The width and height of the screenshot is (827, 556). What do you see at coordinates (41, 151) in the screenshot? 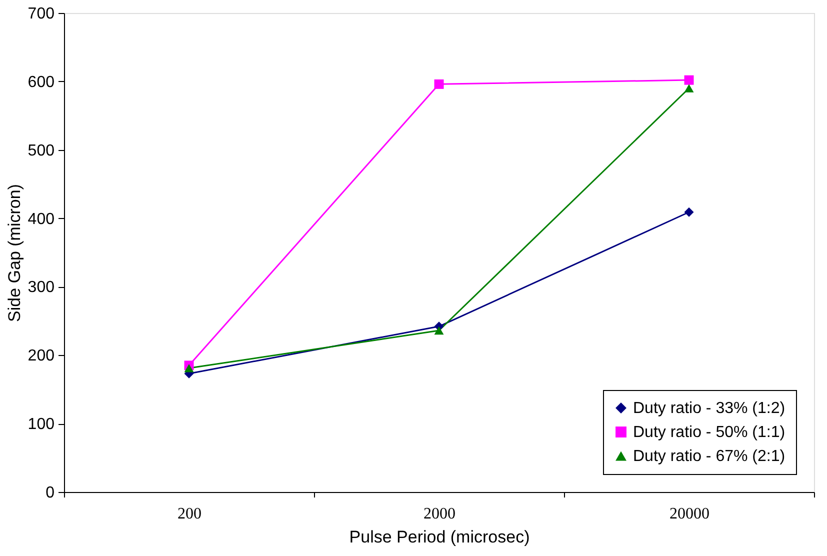
I see `y-tick-label: 500` at bounding box center [41, 151].